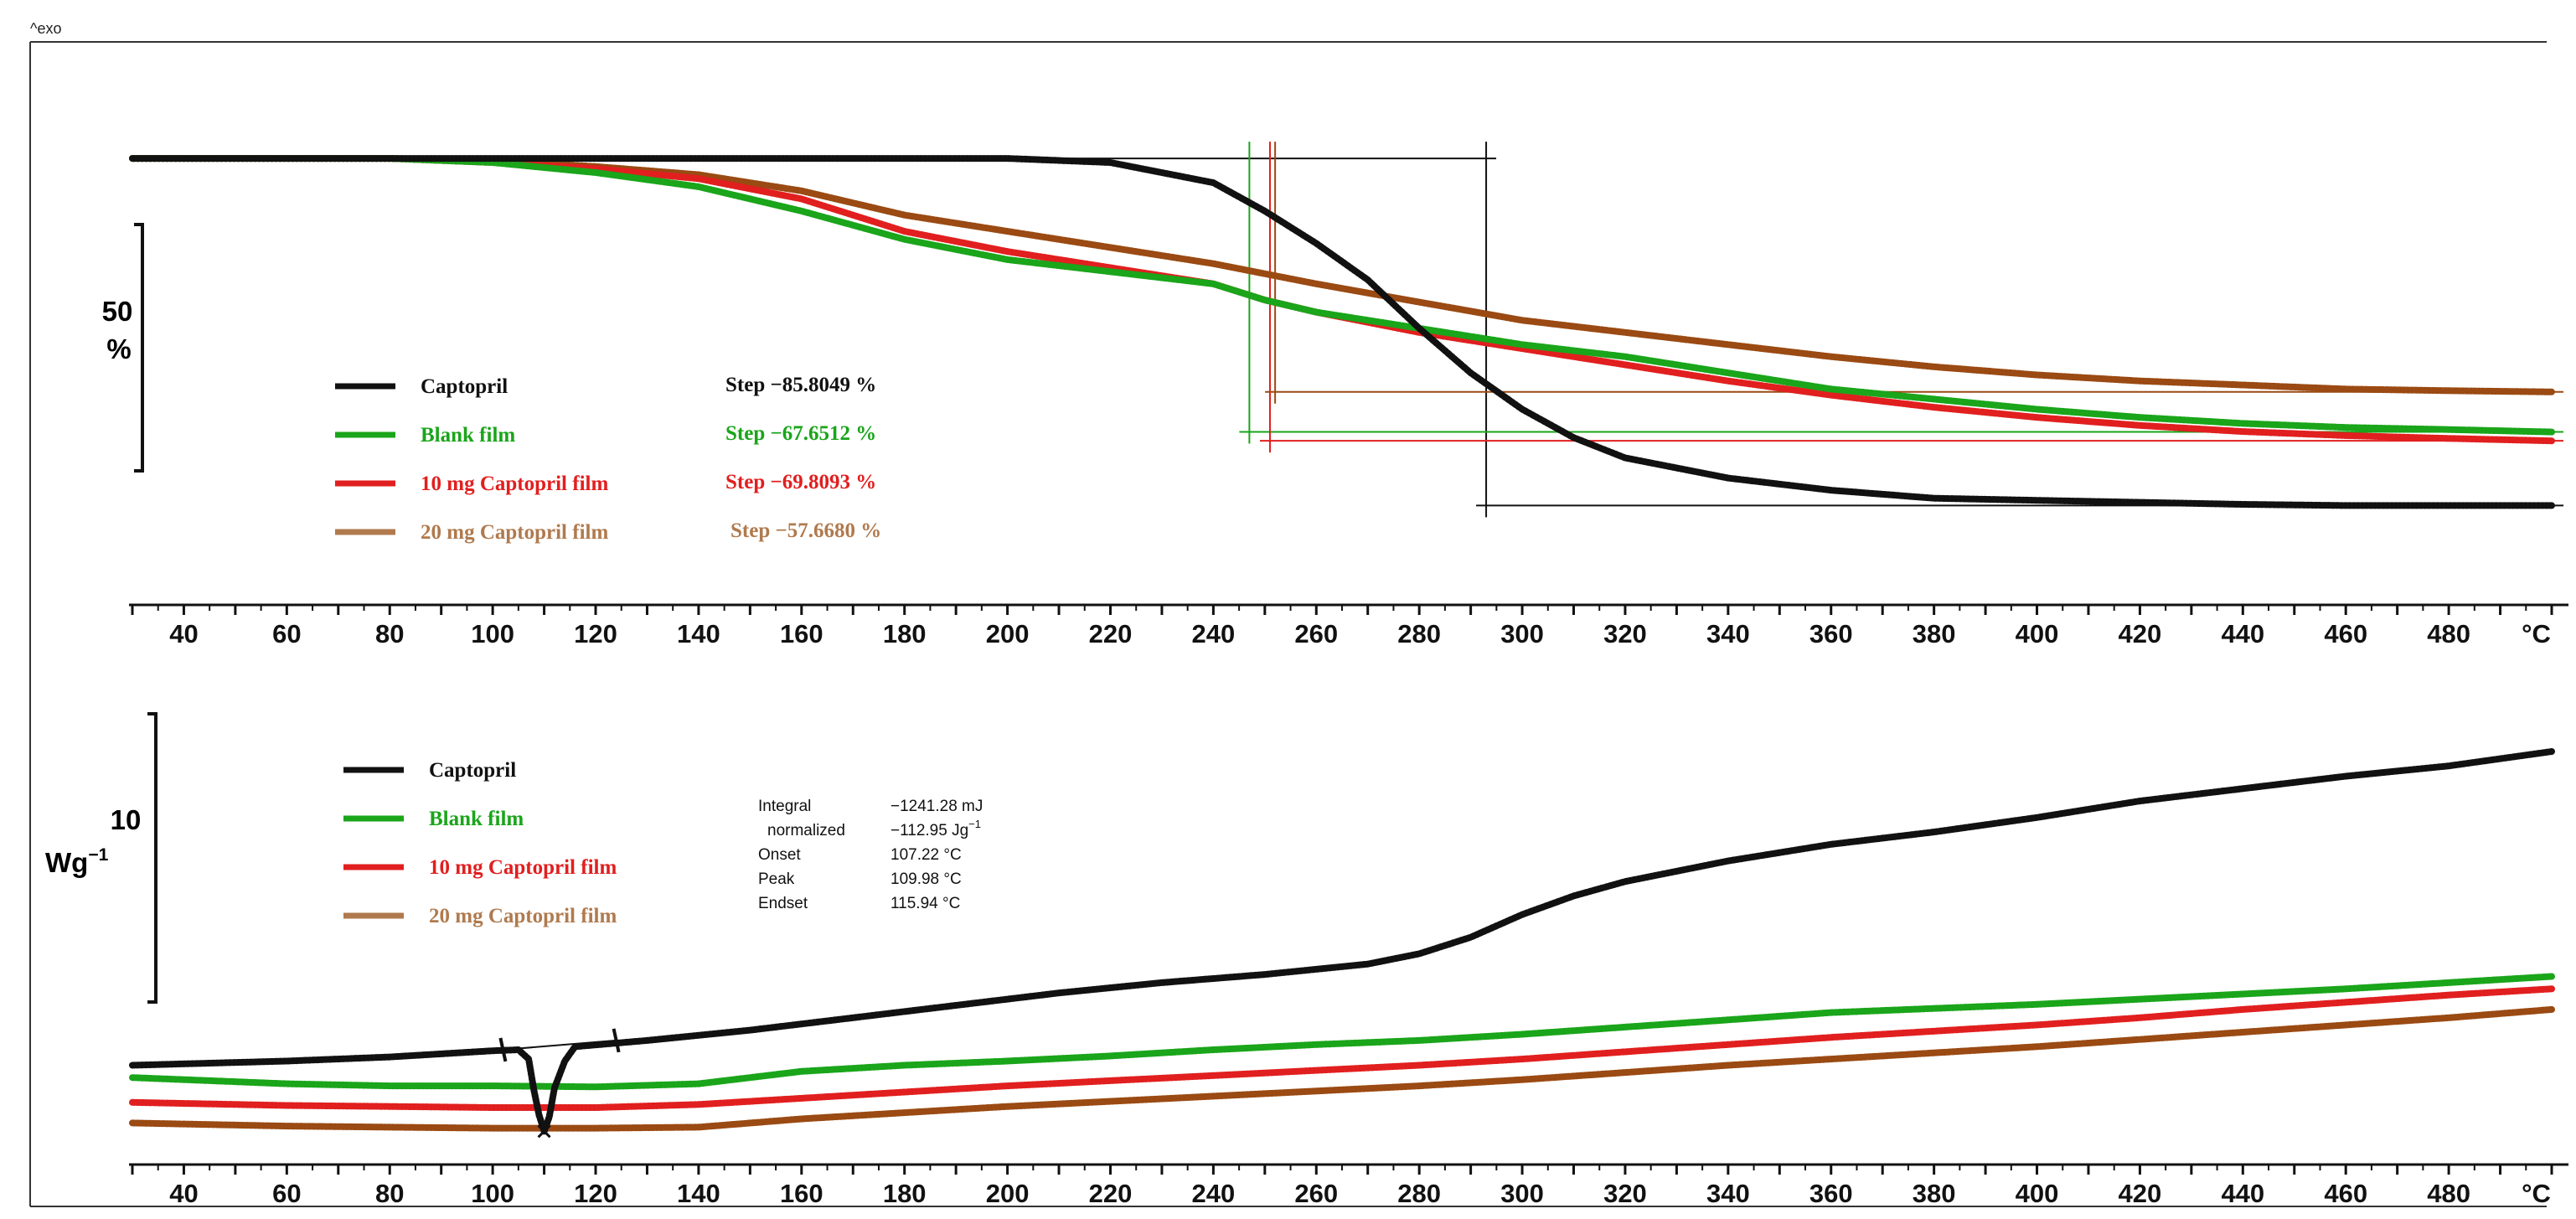  What do you see at coordinates (139, 348) in the screenshot?
I see `tga-scale-bar` at bounding box center [139, 348].